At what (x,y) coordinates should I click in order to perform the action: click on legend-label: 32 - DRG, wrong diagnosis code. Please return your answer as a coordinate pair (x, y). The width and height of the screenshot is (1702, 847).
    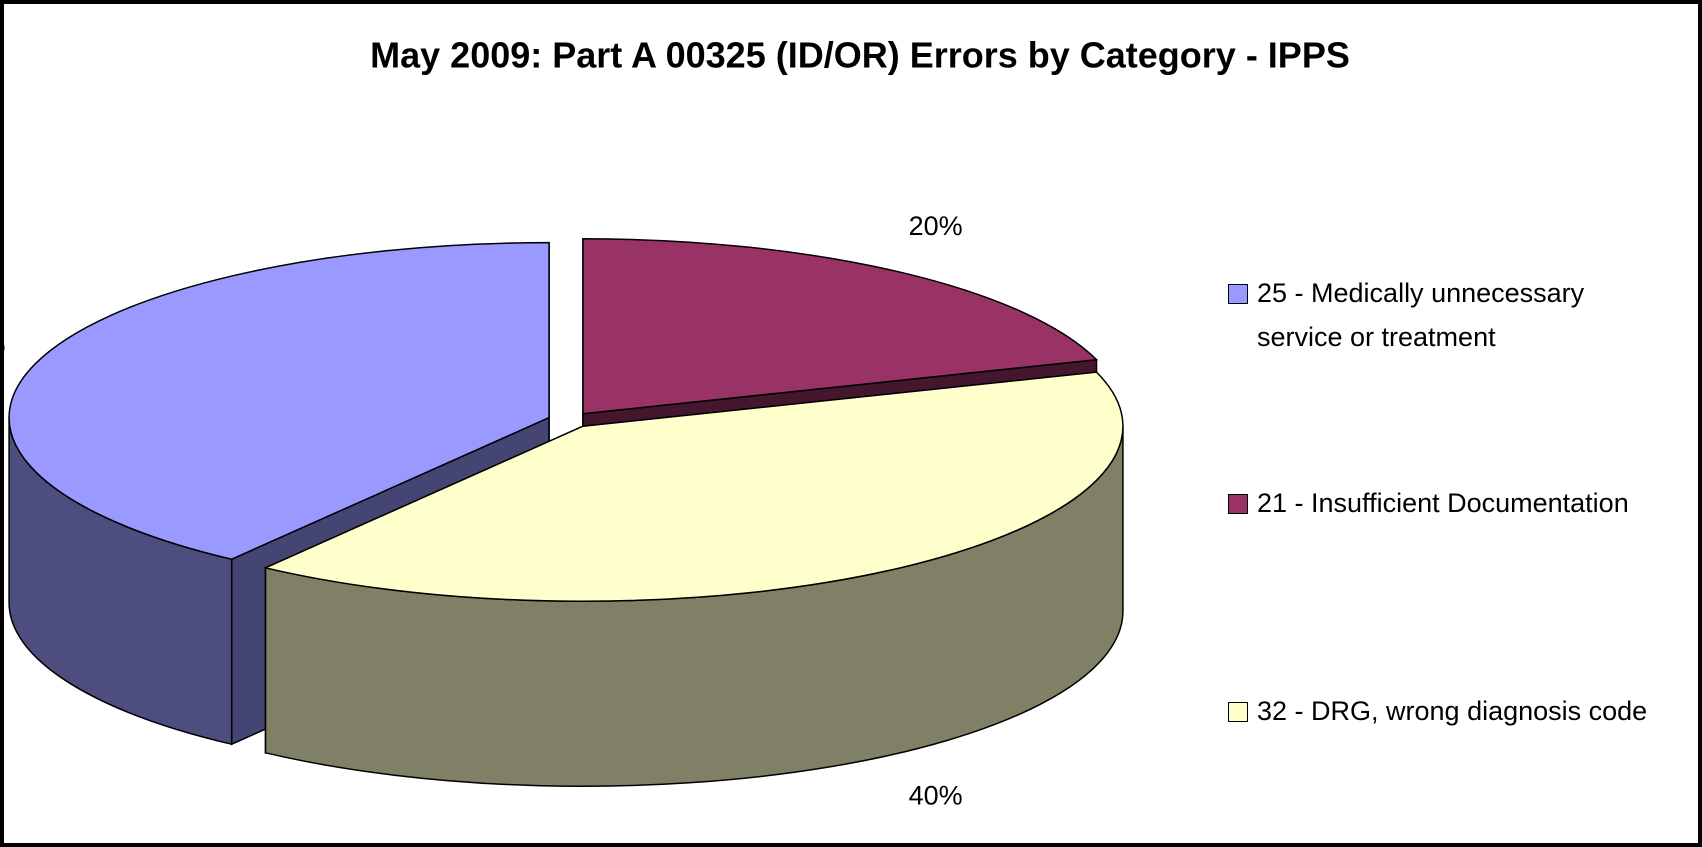
    Looking at the image, I should click on (1452, 711).